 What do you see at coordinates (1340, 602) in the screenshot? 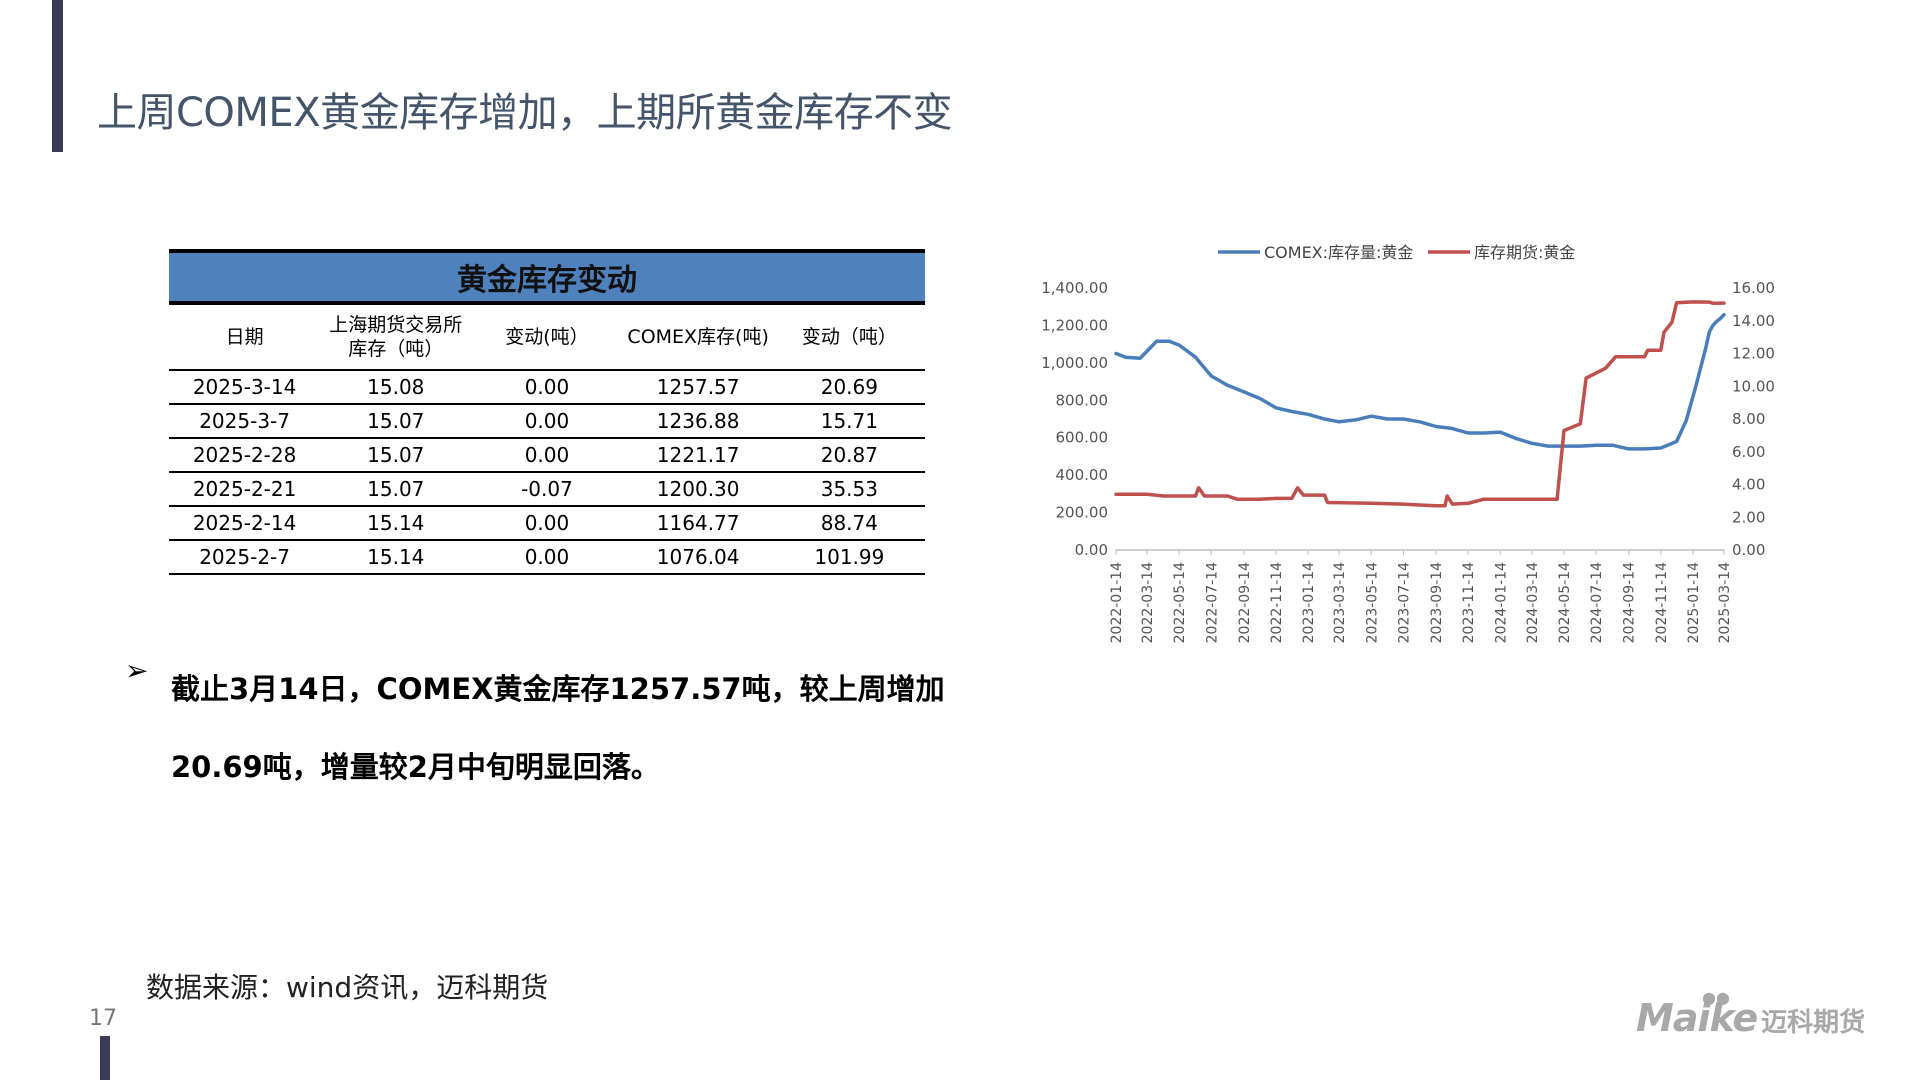
I see `x-tick-label: 2023-03-14` at bounding box center [1340, 602].